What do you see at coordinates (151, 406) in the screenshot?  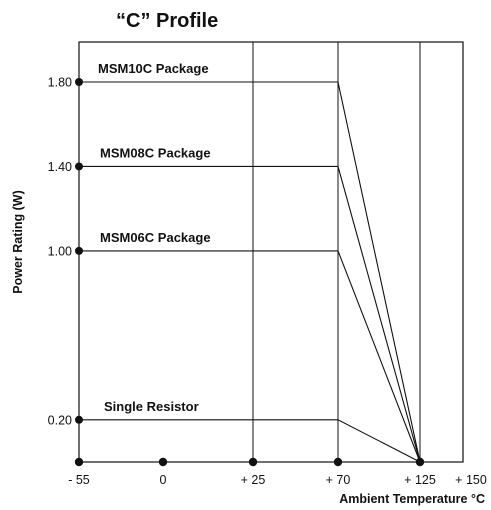 I see `series-label: Single Resistor` at bounding box center [151, 406].